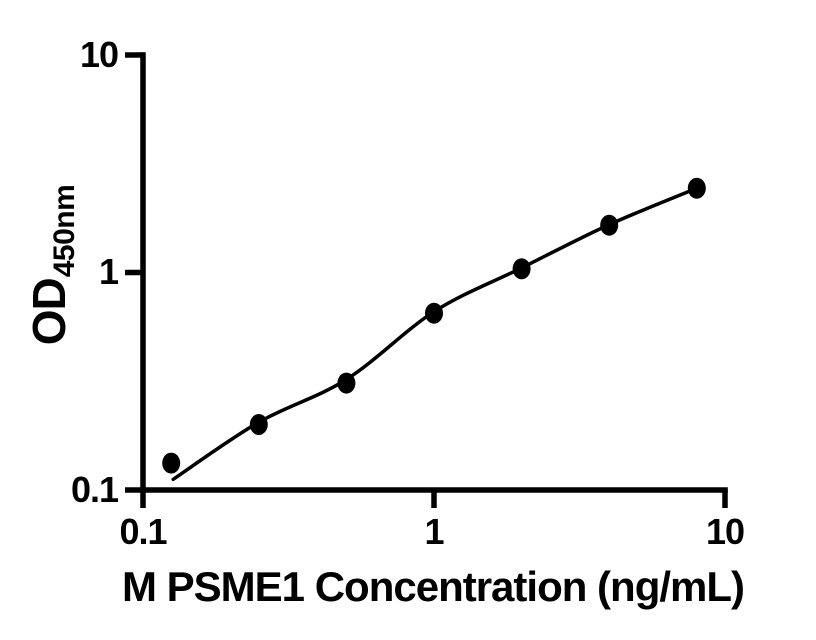  Describe the element at coordinates (49, 312) in the screenshot. I see `y-axis-title-main: OD` at that location.